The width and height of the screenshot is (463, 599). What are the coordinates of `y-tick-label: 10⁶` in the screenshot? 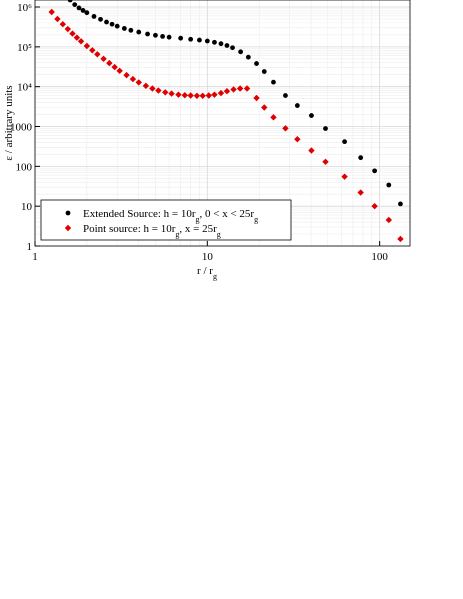 It's located at (24, 8).